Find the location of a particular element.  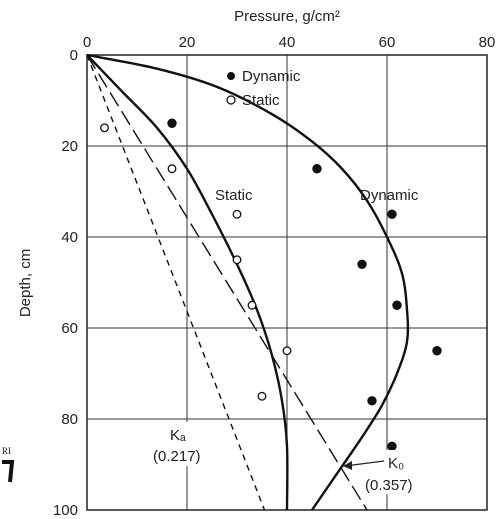

y-tick-label-1: 20 is located at coordinates (69, 146).